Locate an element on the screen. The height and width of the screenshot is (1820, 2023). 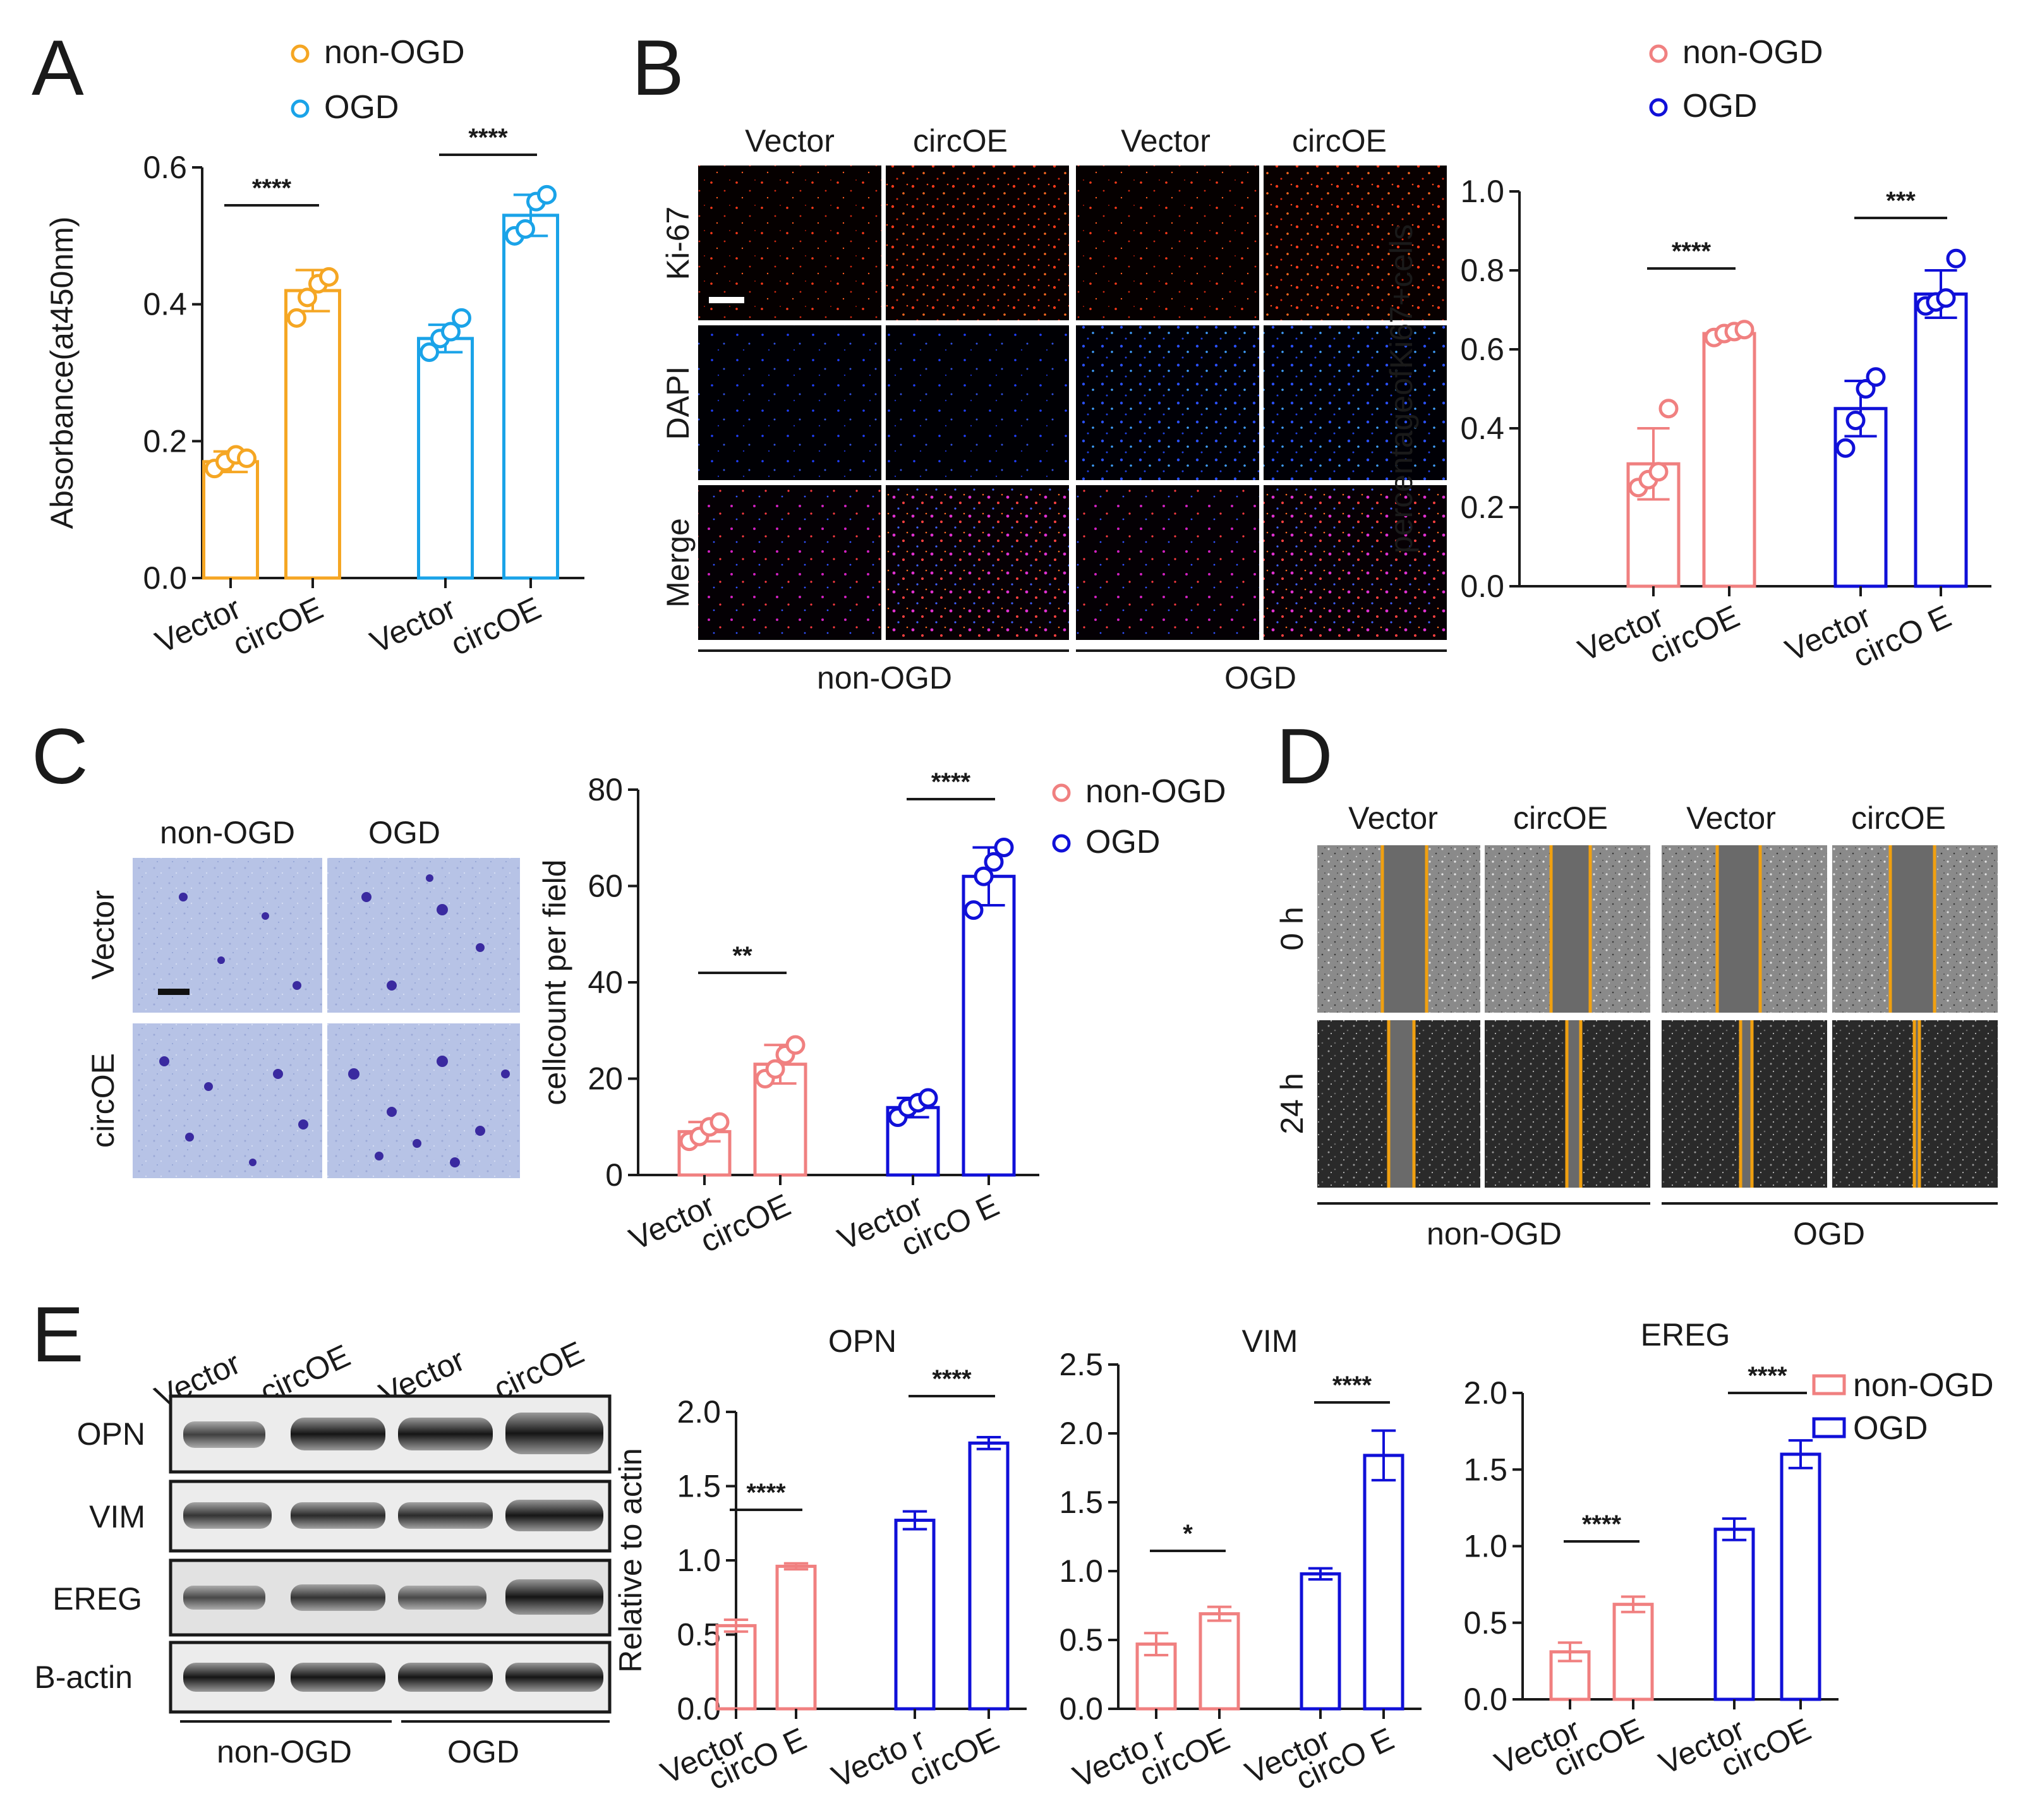
b-group-label-ogd: OGD is located at coordinates (1260, 678).